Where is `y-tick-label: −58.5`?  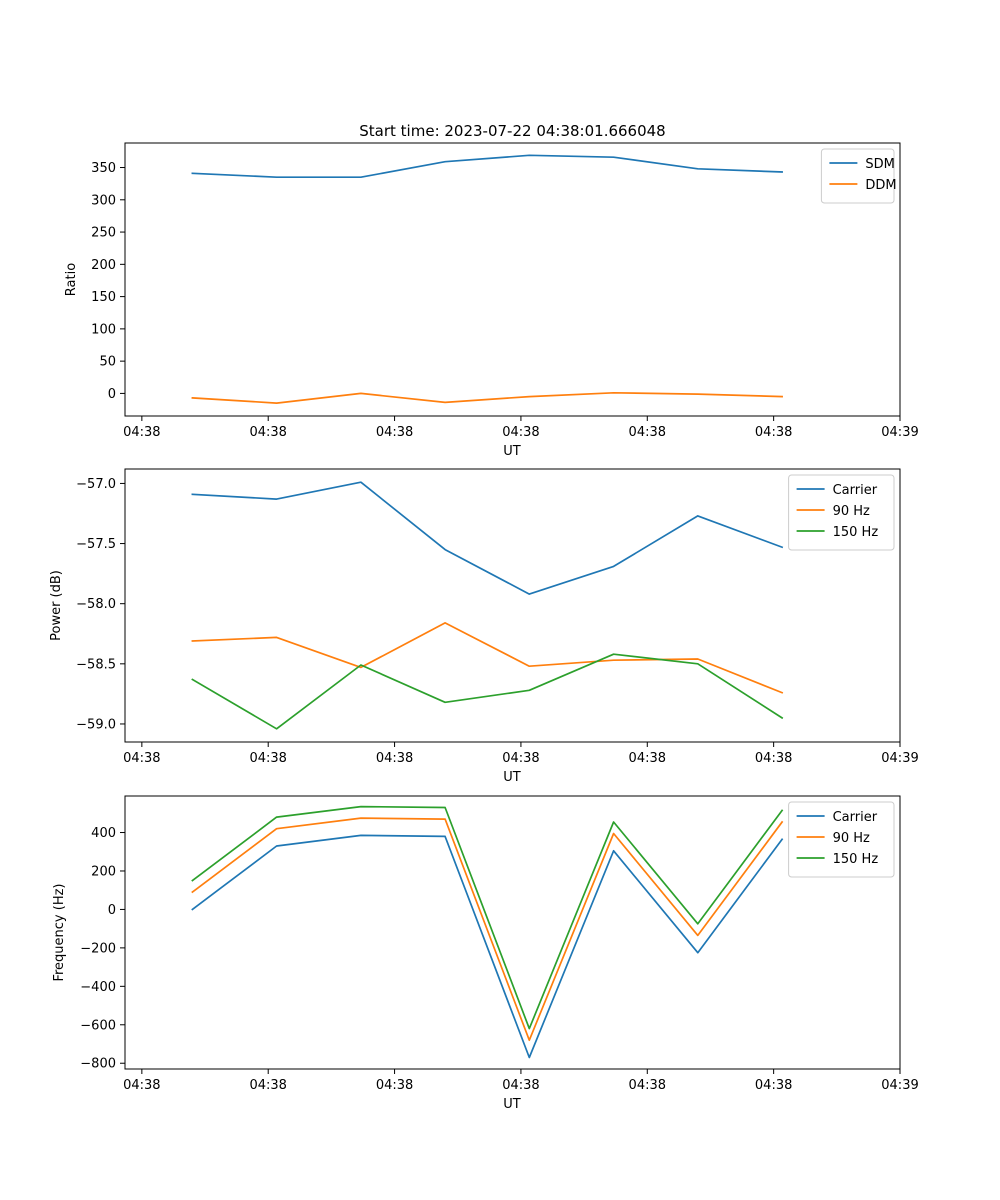
y-tick-label: −58.5 is located at coordinates (96, 664).